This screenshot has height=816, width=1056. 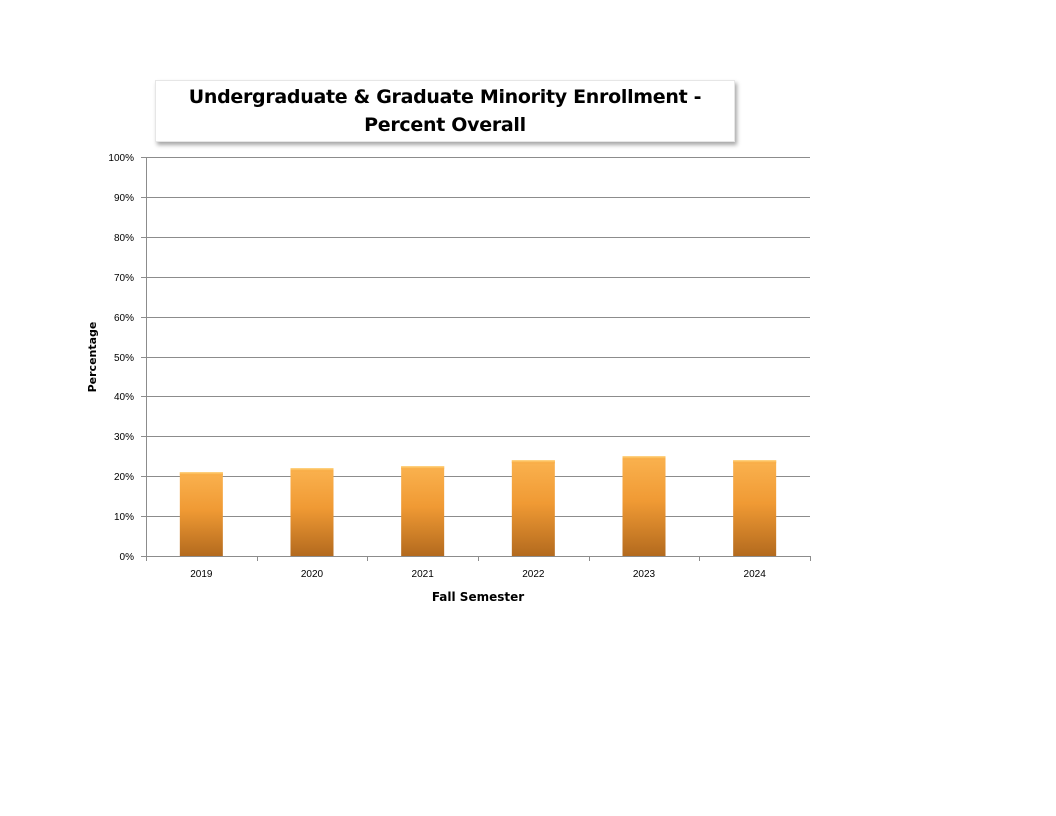 I want to click on y-tick-label: 50%, so click(x=124, y=358).